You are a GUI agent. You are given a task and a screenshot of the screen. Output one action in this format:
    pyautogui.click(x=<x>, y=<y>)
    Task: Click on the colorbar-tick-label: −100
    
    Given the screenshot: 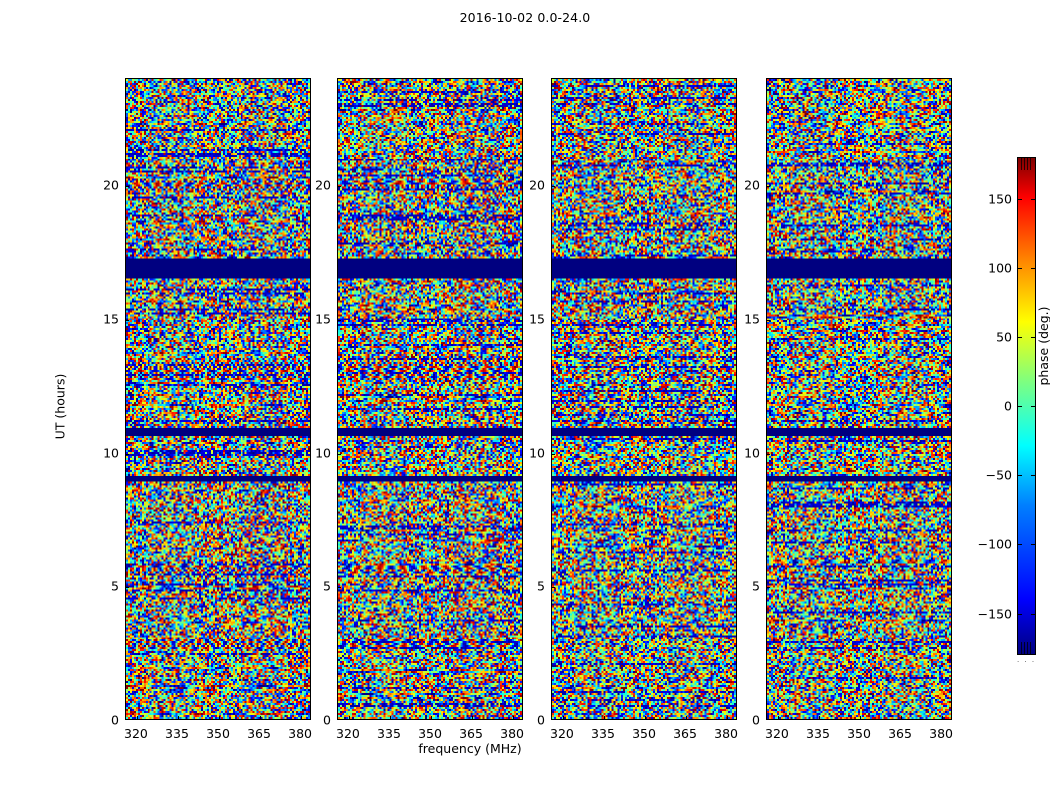 What is the action you would take?
    pyautogui.click(x=994, y=544)
    